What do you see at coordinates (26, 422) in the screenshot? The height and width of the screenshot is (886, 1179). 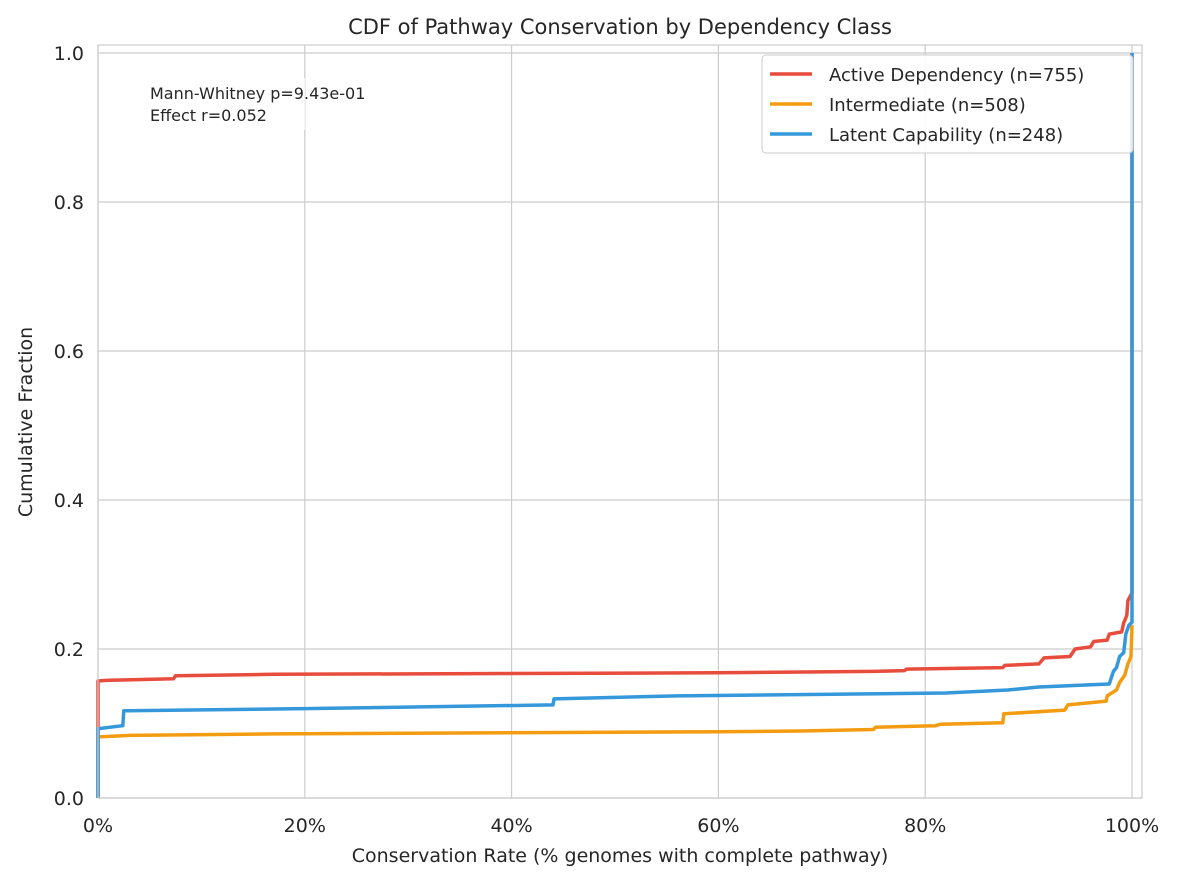 I see `y-axis-label: Cumulative Fraction` at bounding box center [26, 422].